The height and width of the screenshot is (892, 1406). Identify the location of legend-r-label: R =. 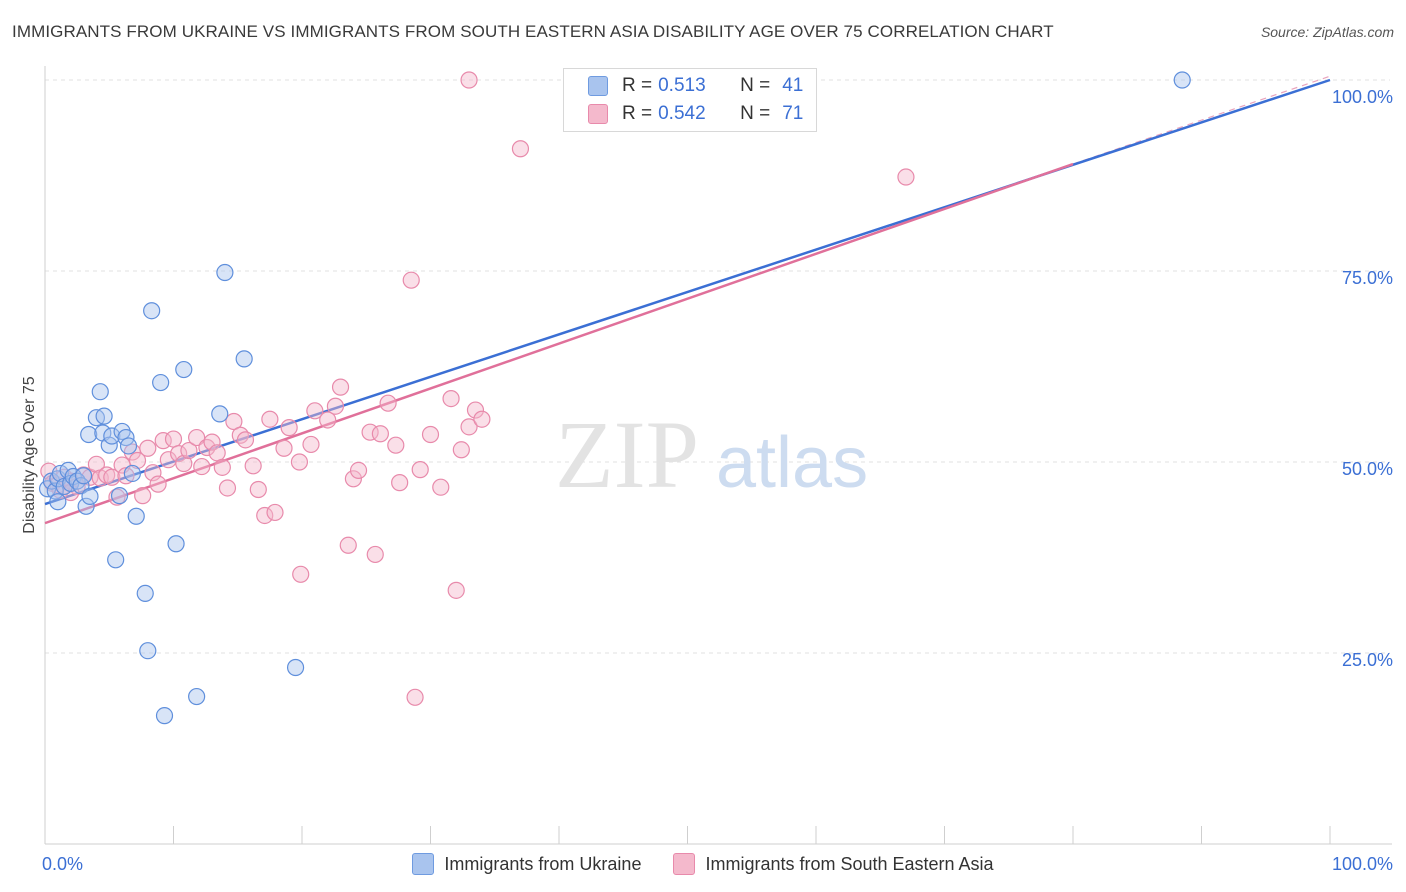
(637, 85).